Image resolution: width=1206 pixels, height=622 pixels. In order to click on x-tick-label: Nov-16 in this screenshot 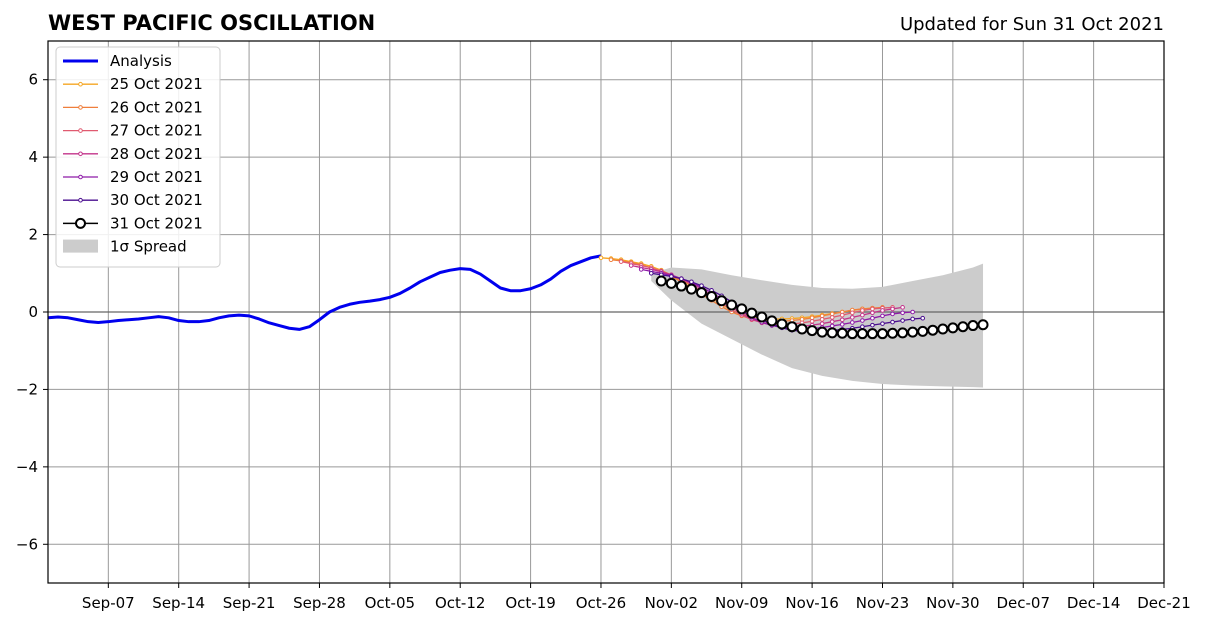, I will do `click(811, 603)`.